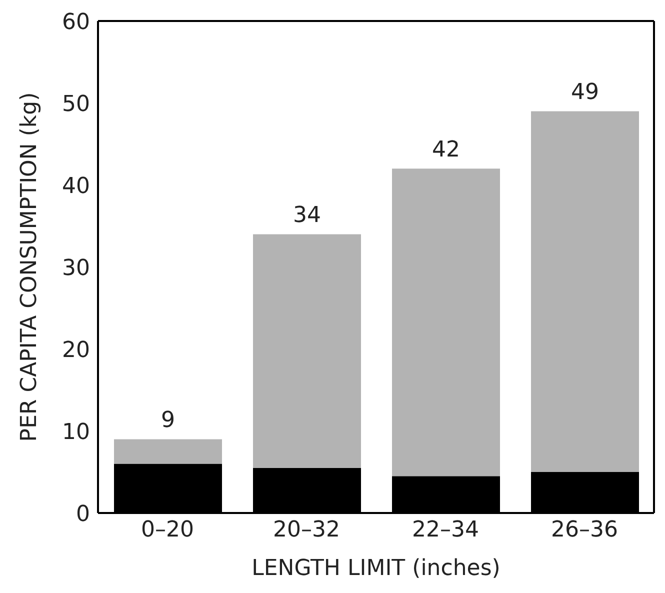 The height and width of the screenshot is (593, 665). I want to click on x-tick-label: 20–32, so click(306, 530).